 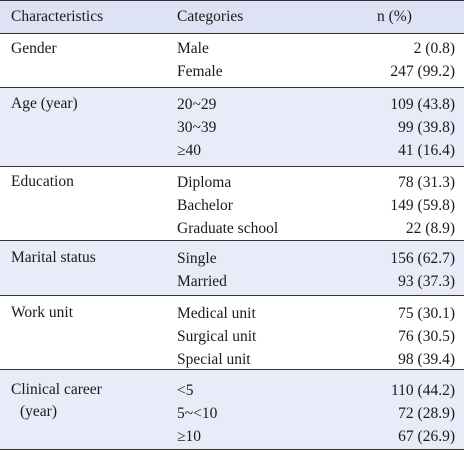 What do you see at coordinates (193, 48) in the screenshot?
I see `category-cell: Male` at bounding box center [193, 48].